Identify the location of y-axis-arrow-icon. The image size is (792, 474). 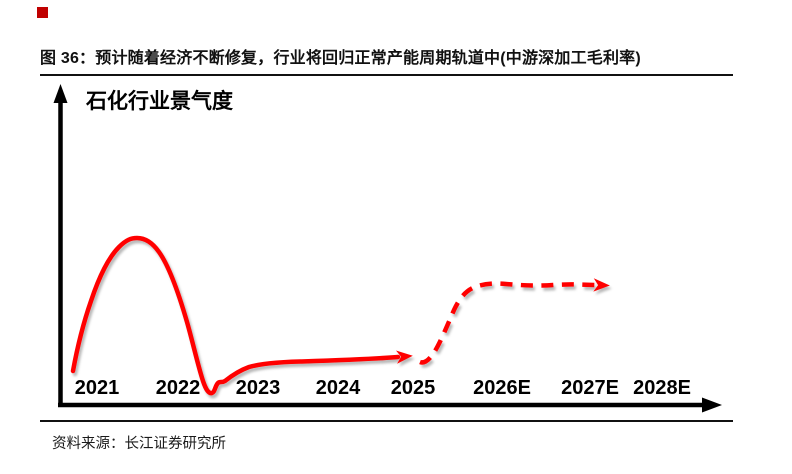
(60, 93).